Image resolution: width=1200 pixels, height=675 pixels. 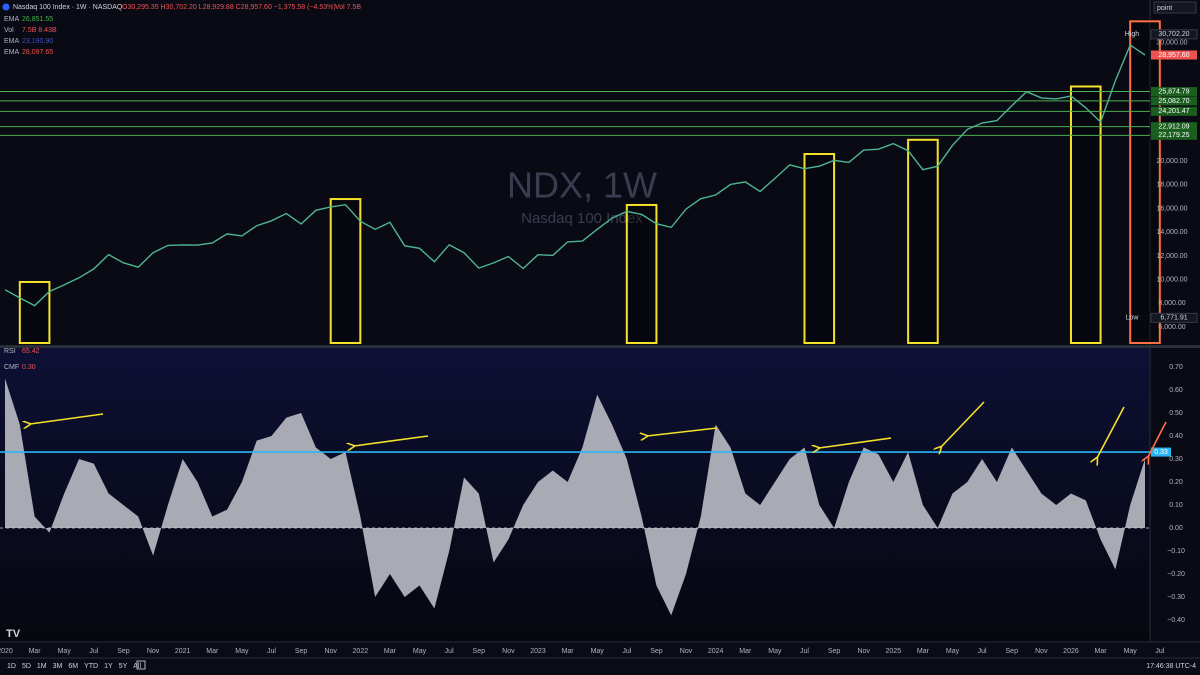 I want to click on input-text: point, so click(x=1164, y=8).